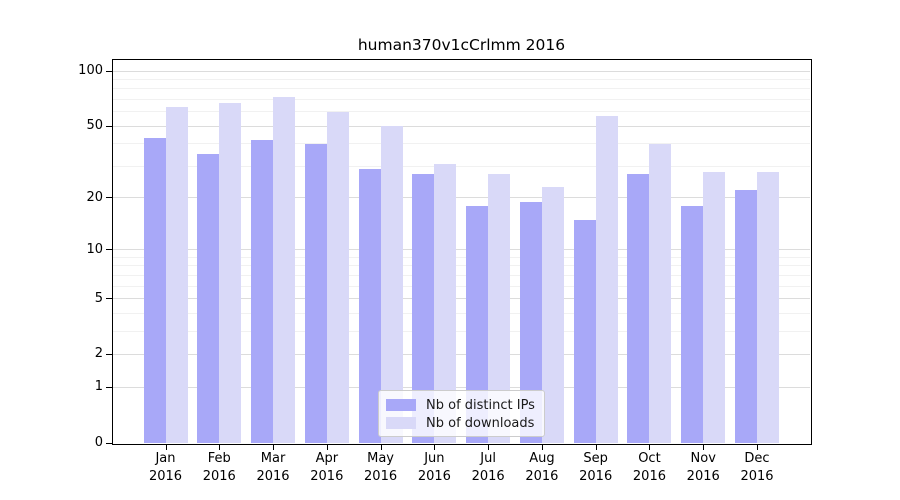 The width and height of the screenshot is (900, 500). I want to click on bar-ips-mar, so click(262, 291).